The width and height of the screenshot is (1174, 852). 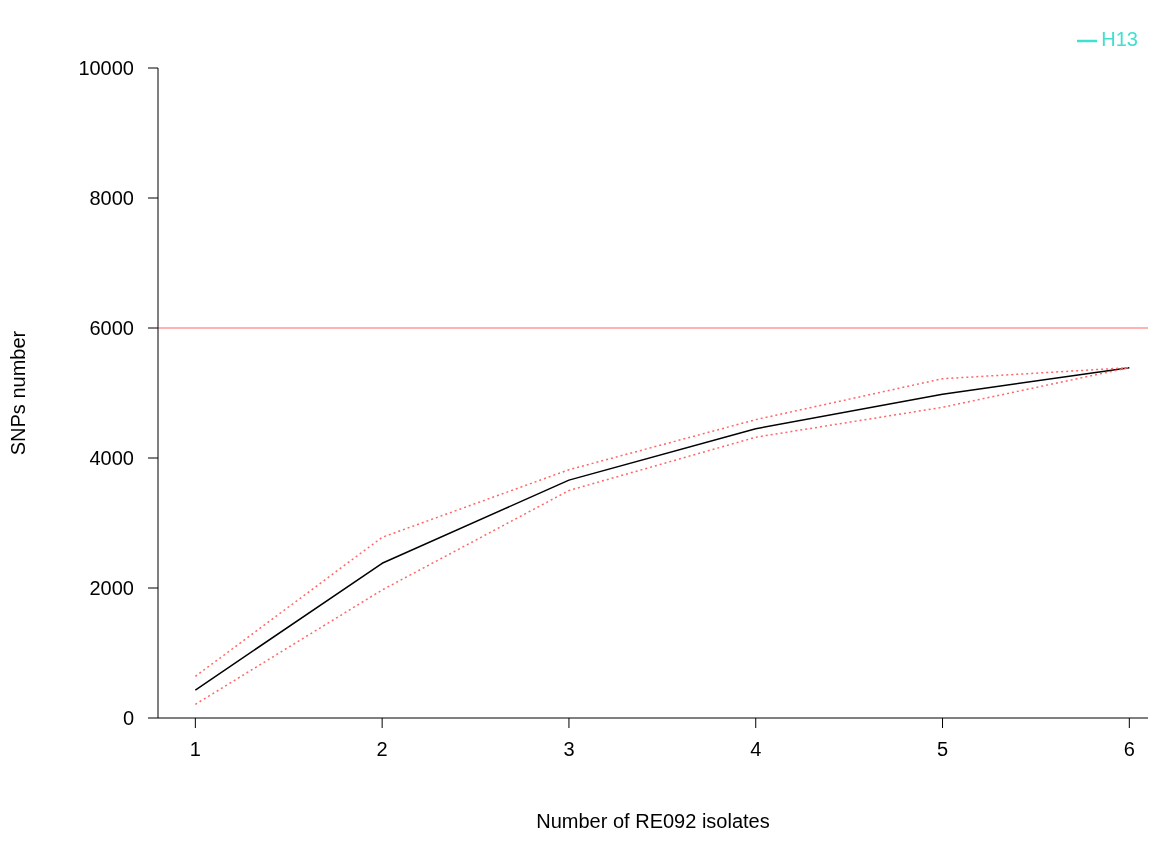 What do you see at coordinates (111, 198) in the screenshot?
I see `y-tick-label: 8000` at bounding box center [111, 198].